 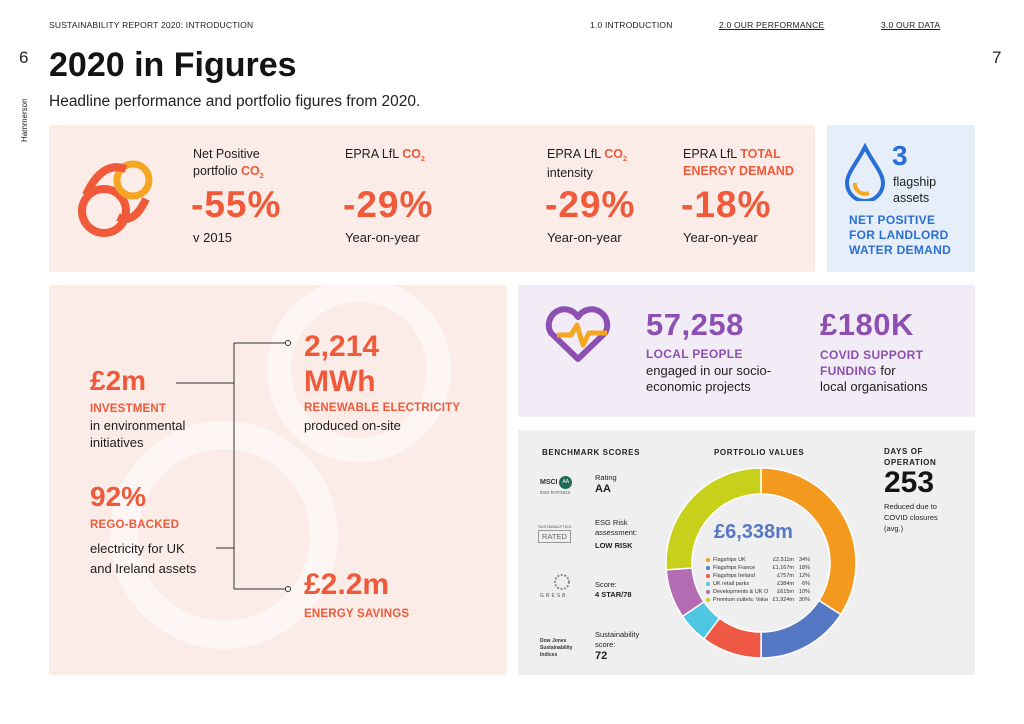 What do you see at coordinates (118, 496) in the screenshot?
I see `rego-value: 92%` at bounding box center [118, 496].